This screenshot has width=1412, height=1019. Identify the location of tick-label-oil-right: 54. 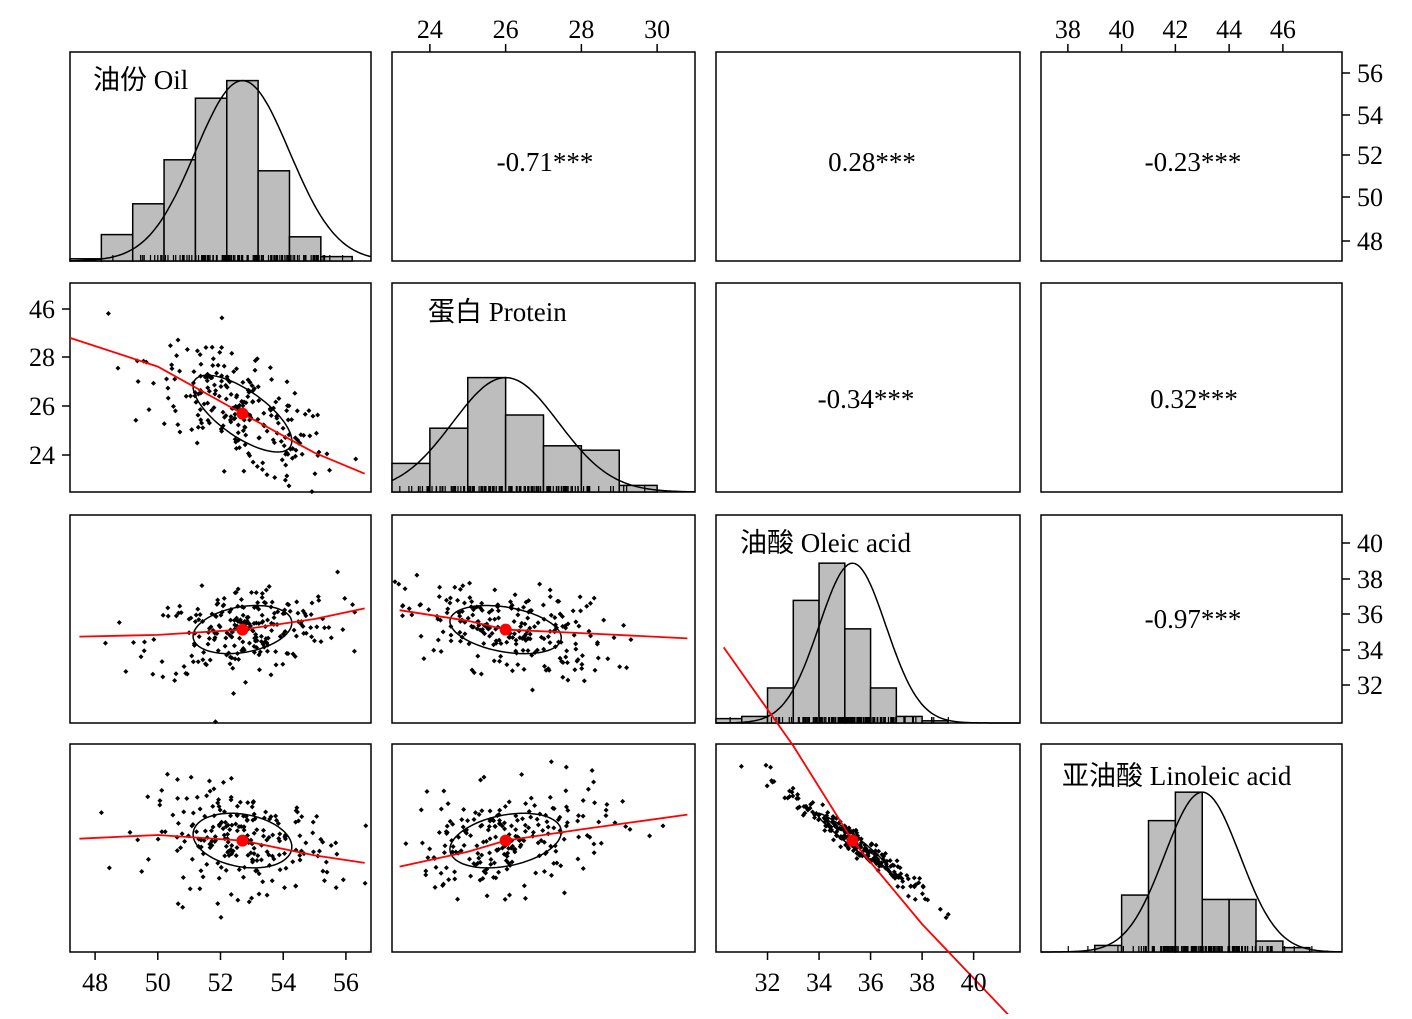
(1370, 115).